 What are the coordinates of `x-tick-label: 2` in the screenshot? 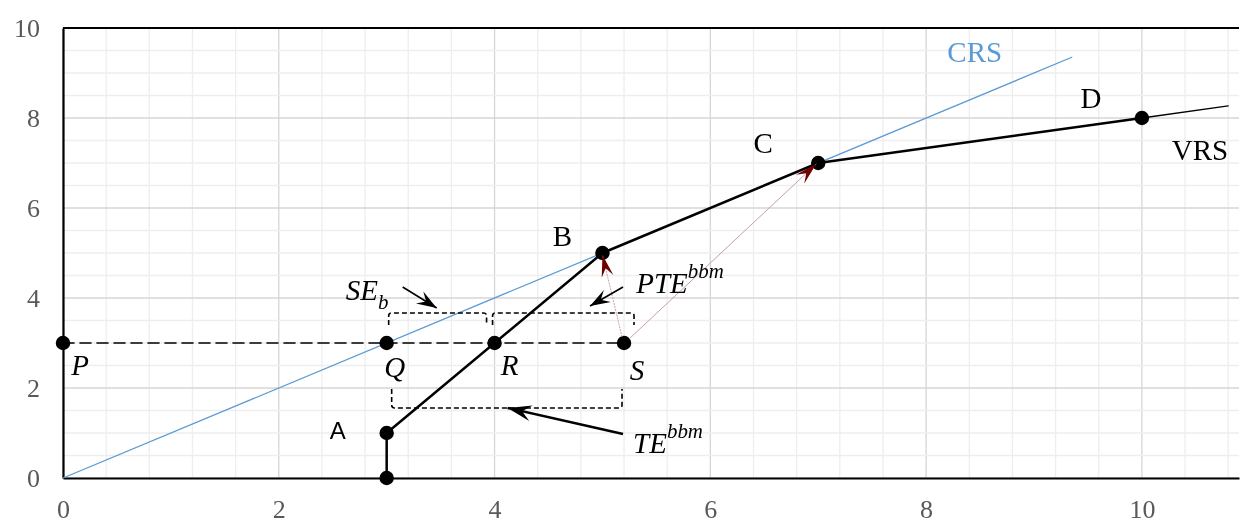 It's located at (279, 509).